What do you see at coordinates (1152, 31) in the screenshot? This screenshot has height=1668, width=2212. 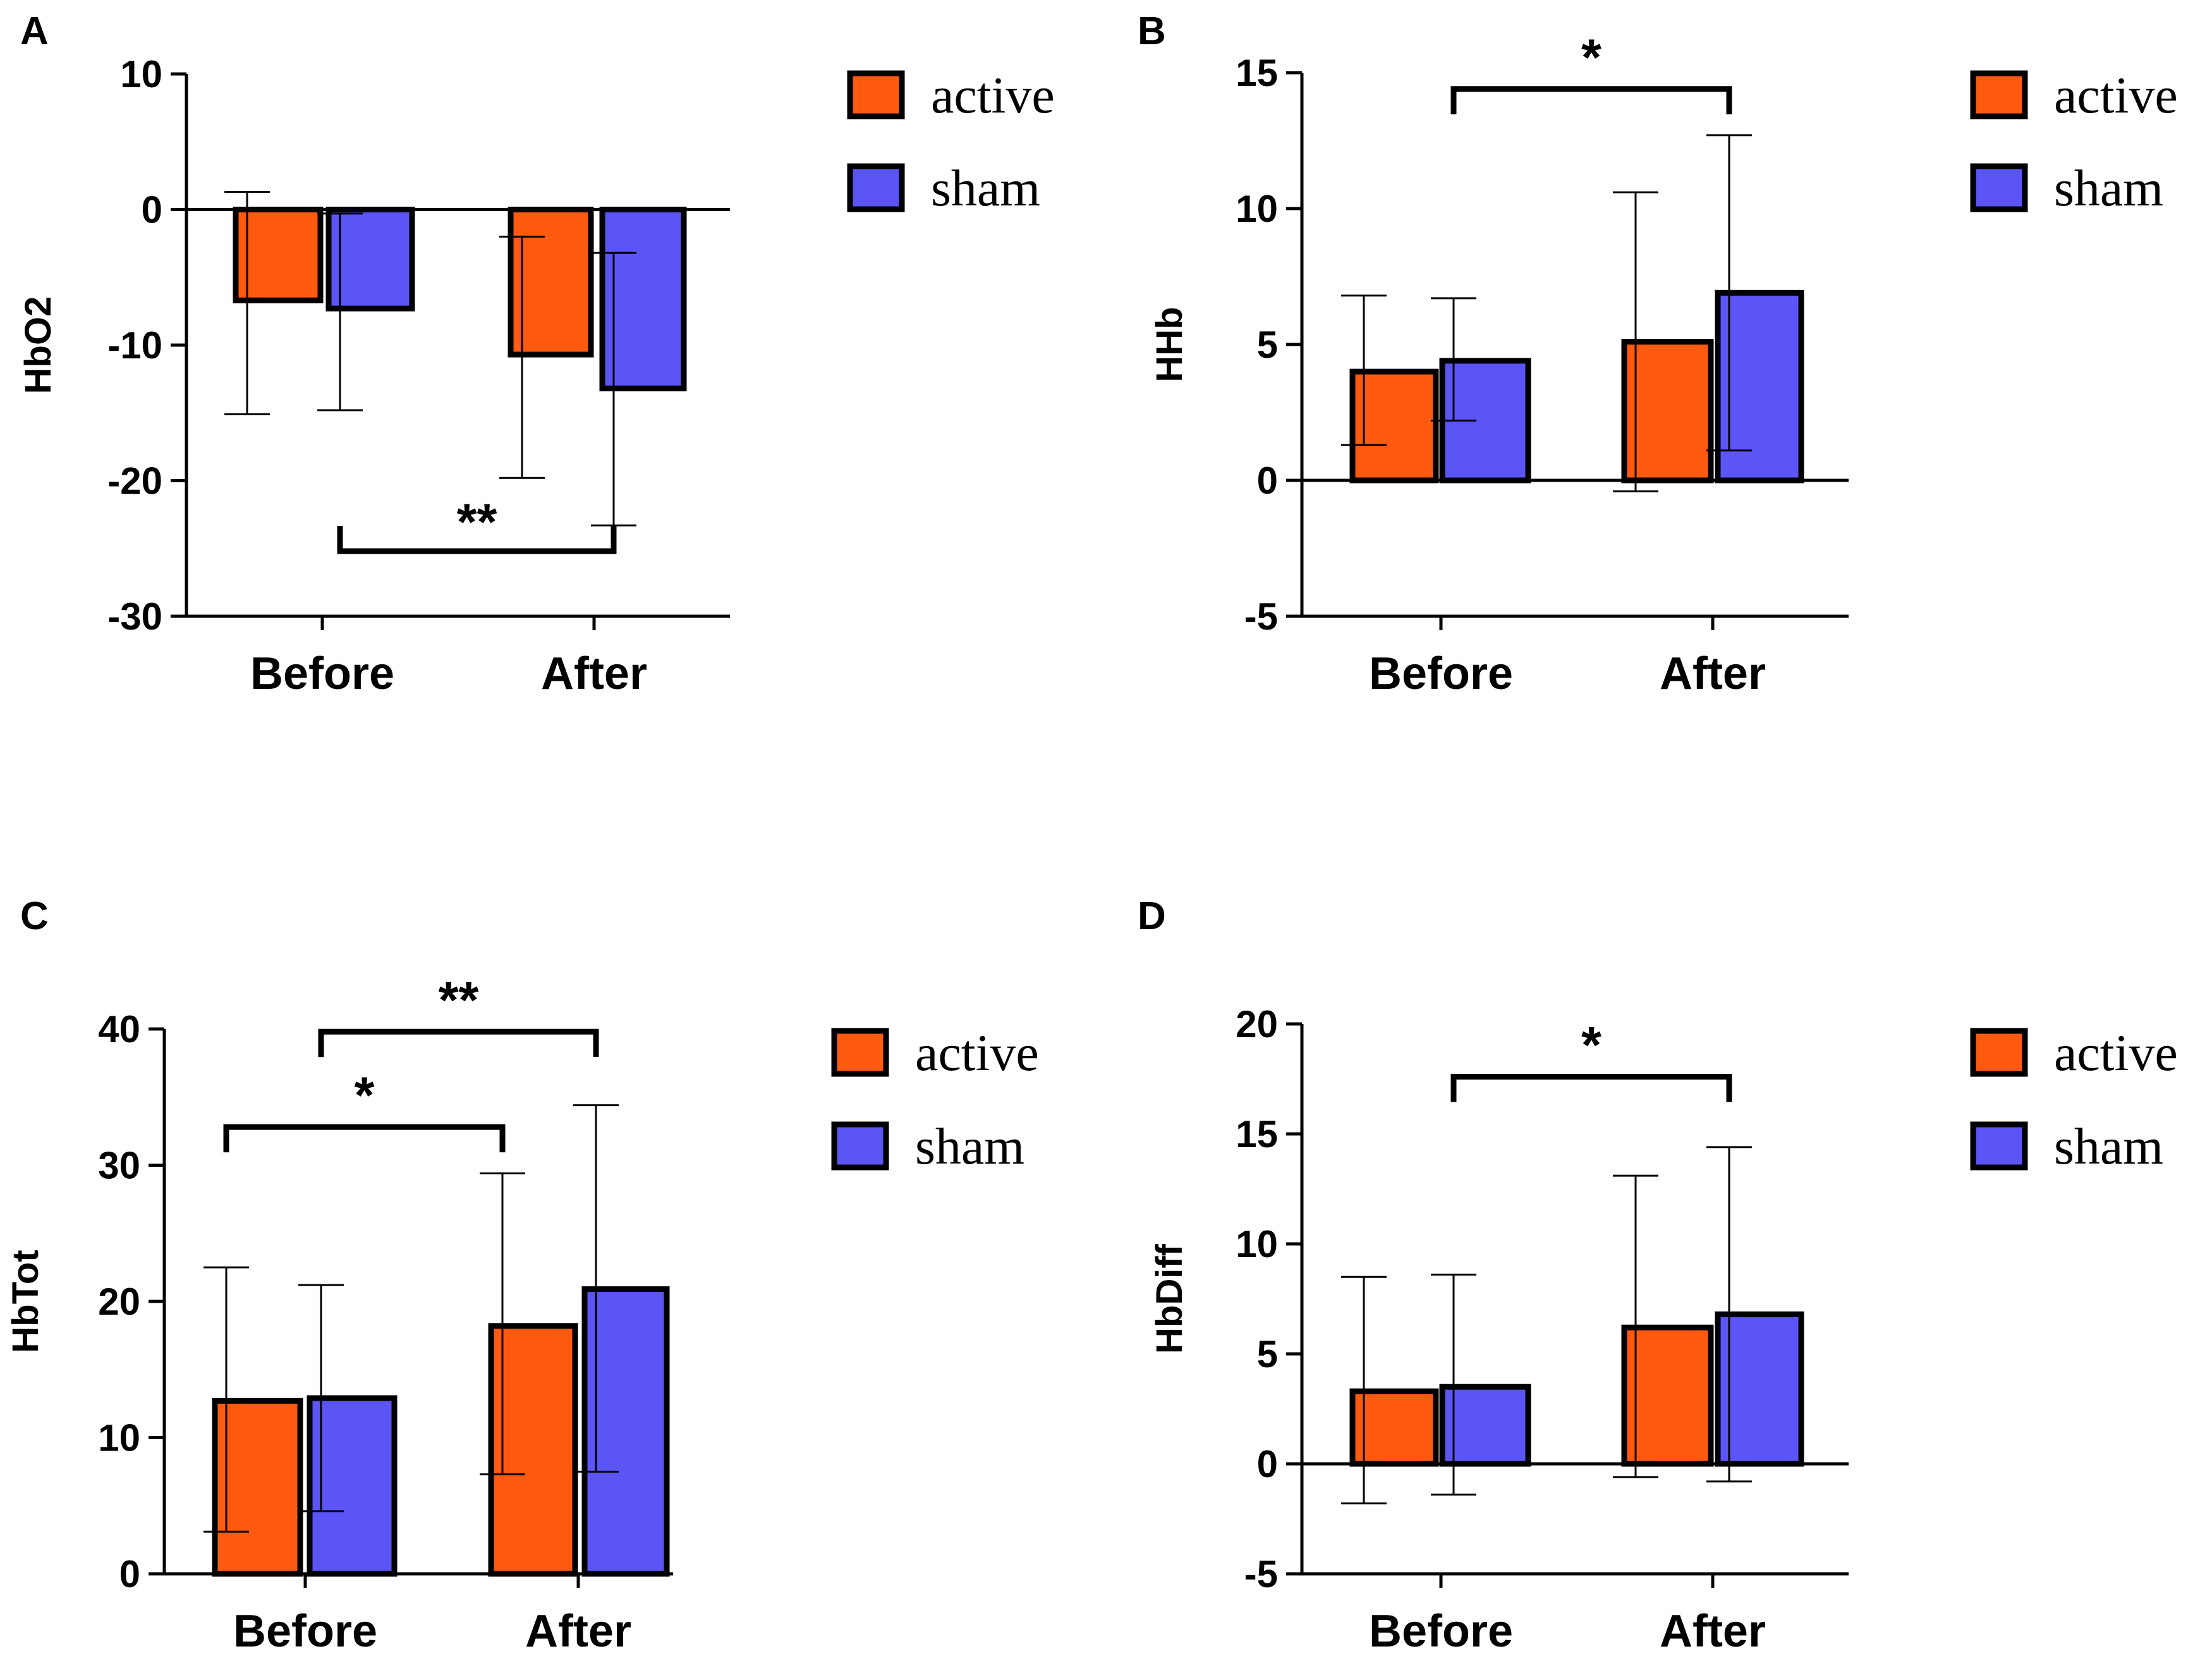 I see `panel-letter: B` at bounding box center [1152, 31].